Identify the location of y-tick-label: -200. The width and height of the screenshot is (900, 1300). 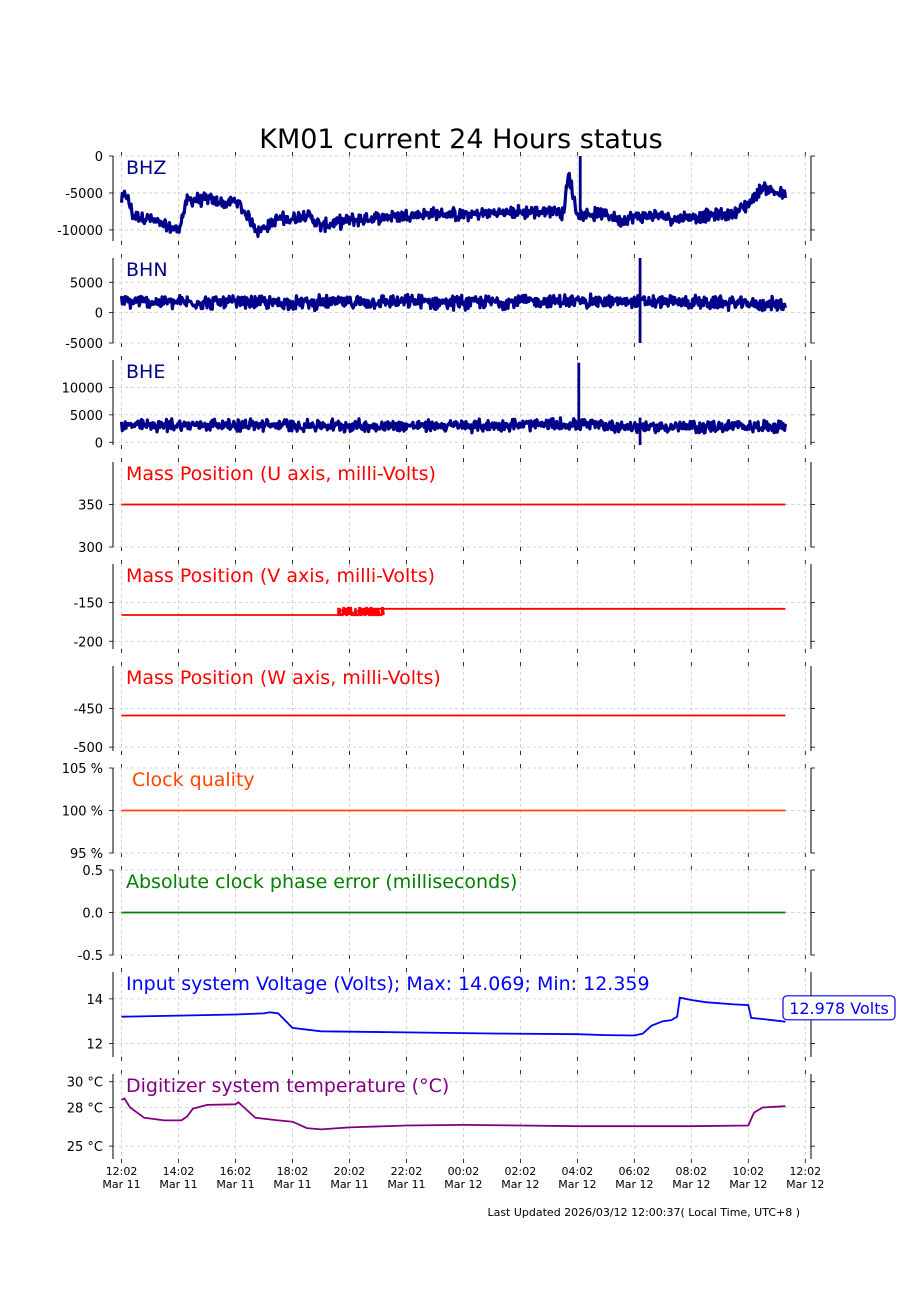
(88, 642).